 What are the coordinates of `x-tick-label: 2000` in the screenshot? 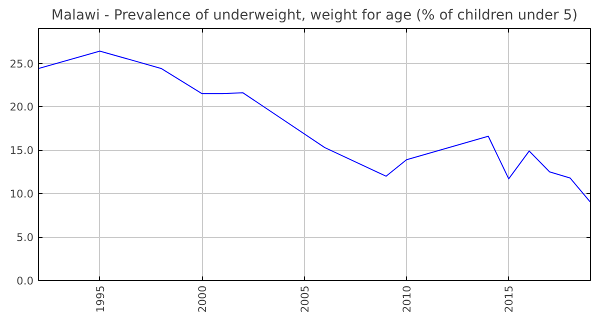 It's located at (203, 299).